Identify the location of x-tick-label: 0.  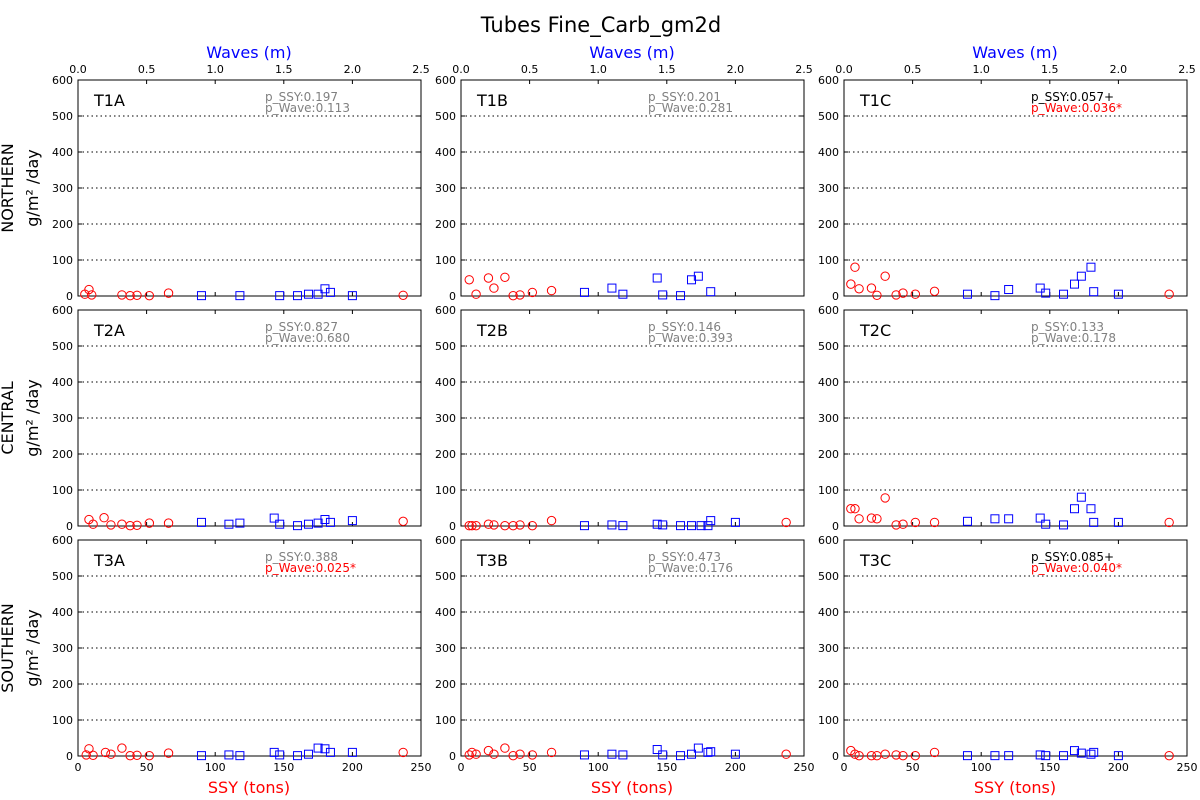
(78, 767).